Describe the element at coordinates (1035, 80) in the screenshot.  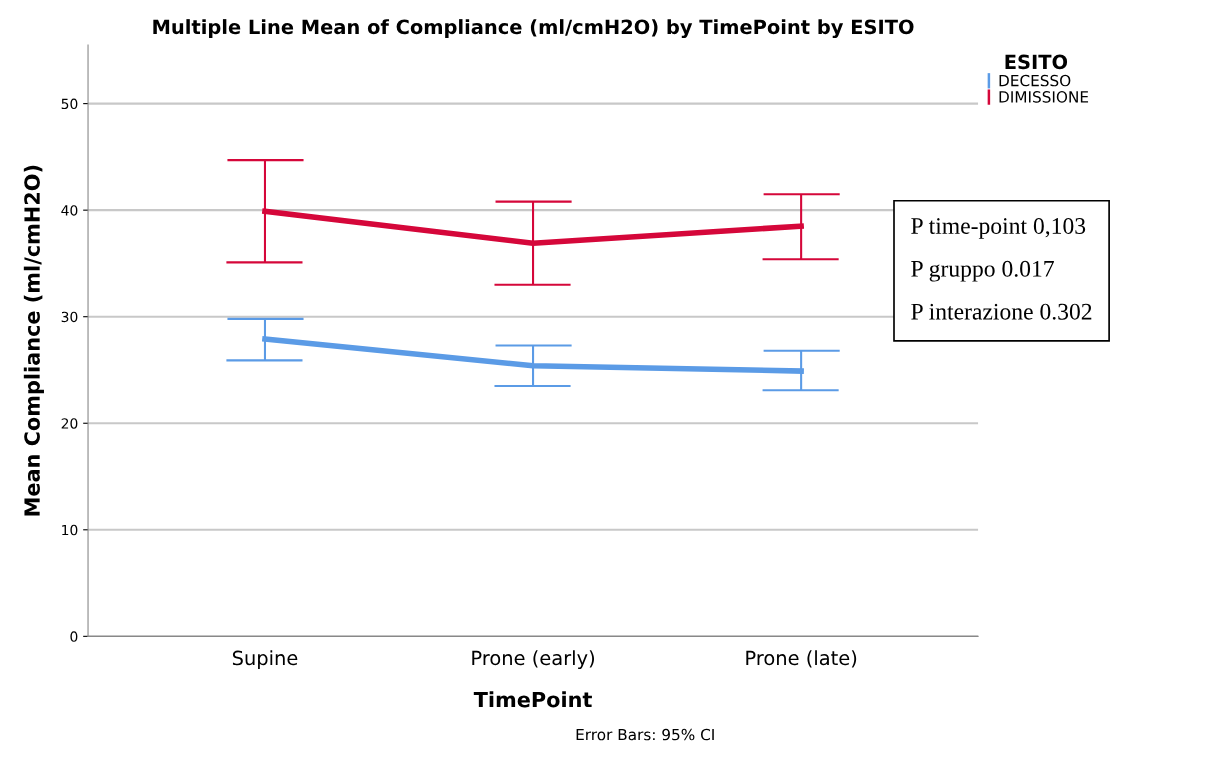
I see `legend-label: DECESSO` at that location.